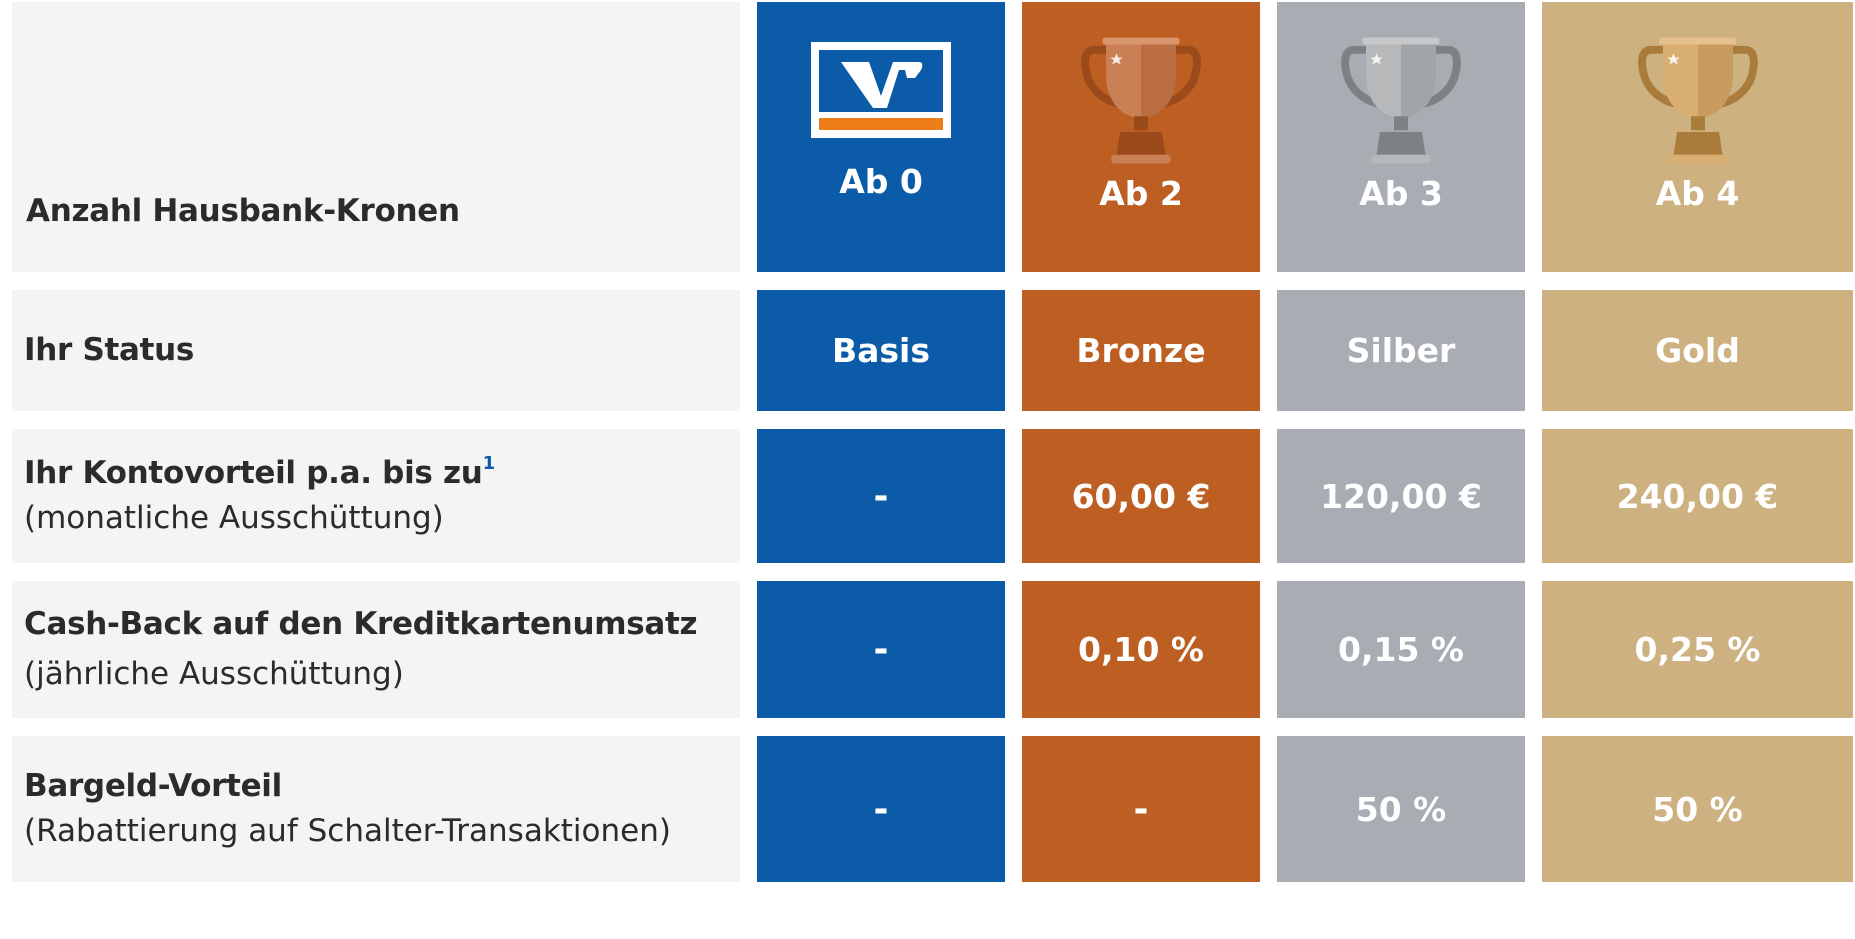 The height and width of the screenshot is (939, 1855). What do you see at coordinates (881, 649) in the screenshot?
I see `cashback-basis: -` at bounding box center [881, 649].